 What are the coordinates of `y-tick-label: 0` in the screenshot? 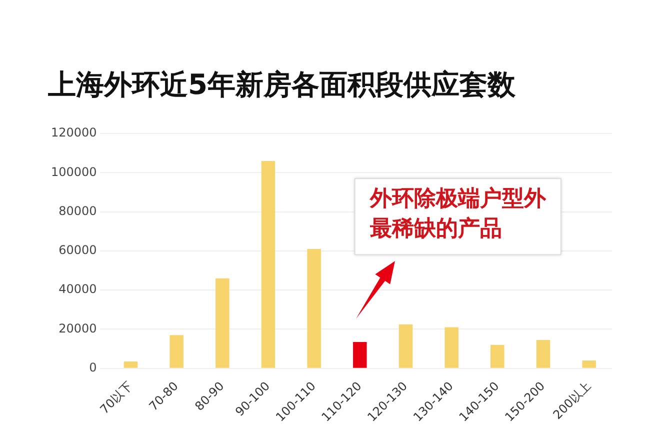 It's located at (93, 367).